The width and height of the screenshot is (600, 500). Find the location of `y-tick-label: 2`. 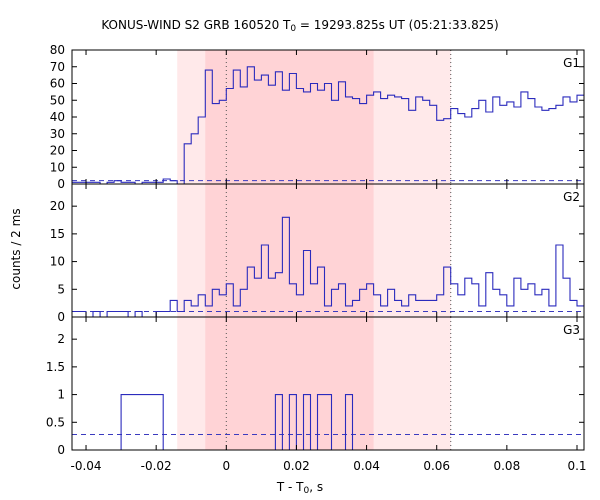

y-tick-label: 2 is located at coordinates (61, 339).